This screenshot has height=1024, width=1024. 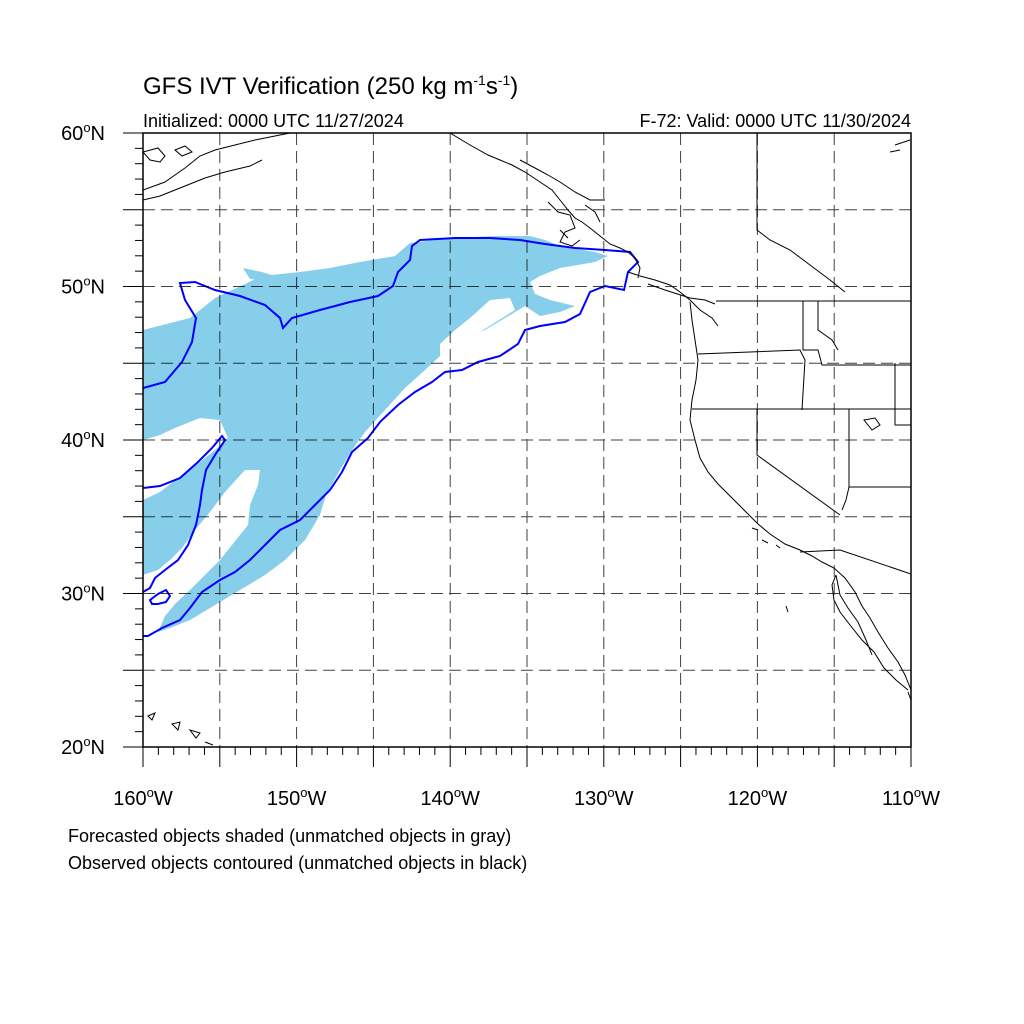 What do you see at coordinates (143, 797) in the screenshot?
I see `lon-label: 160oW` at bounding box center [143, 797].